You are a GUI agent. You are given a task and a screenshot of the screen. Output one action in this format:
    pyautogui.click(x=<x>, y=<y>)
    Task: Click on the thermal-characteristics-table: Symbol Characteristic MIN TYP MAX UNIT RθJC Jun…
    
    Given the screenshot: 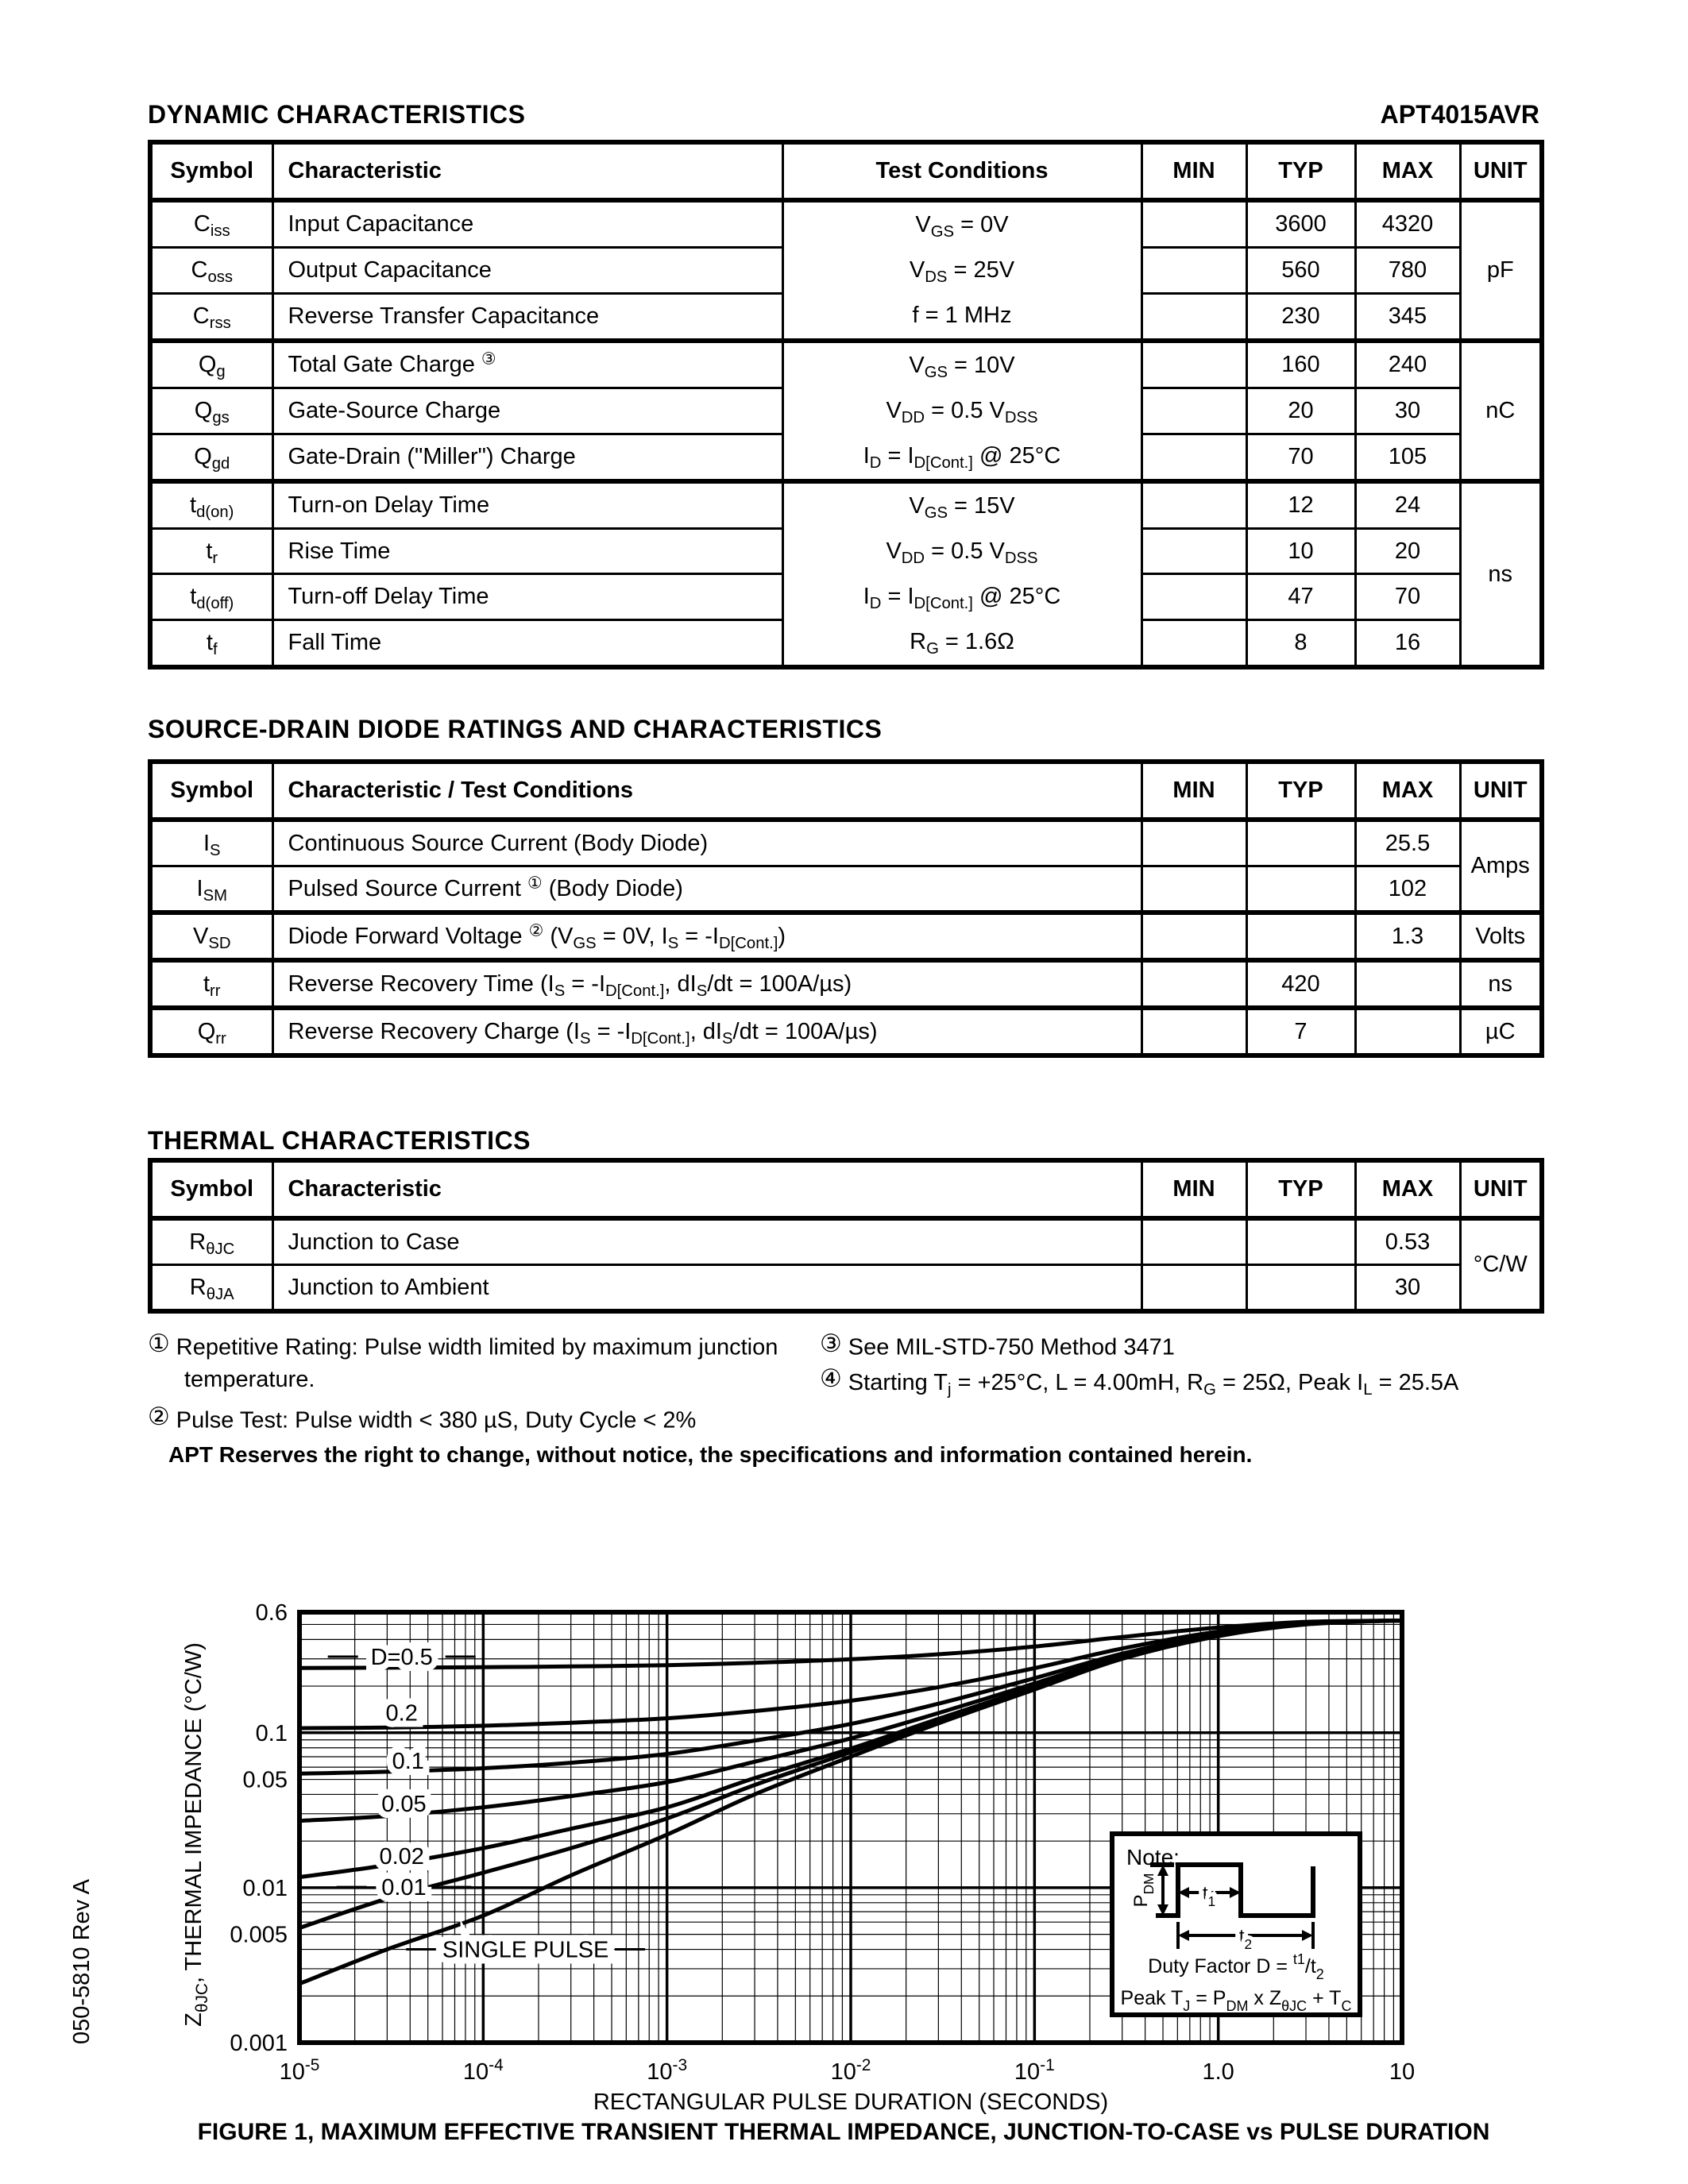 What is the action you would take?
    pyautogui.click(x=846, y=1236)
    